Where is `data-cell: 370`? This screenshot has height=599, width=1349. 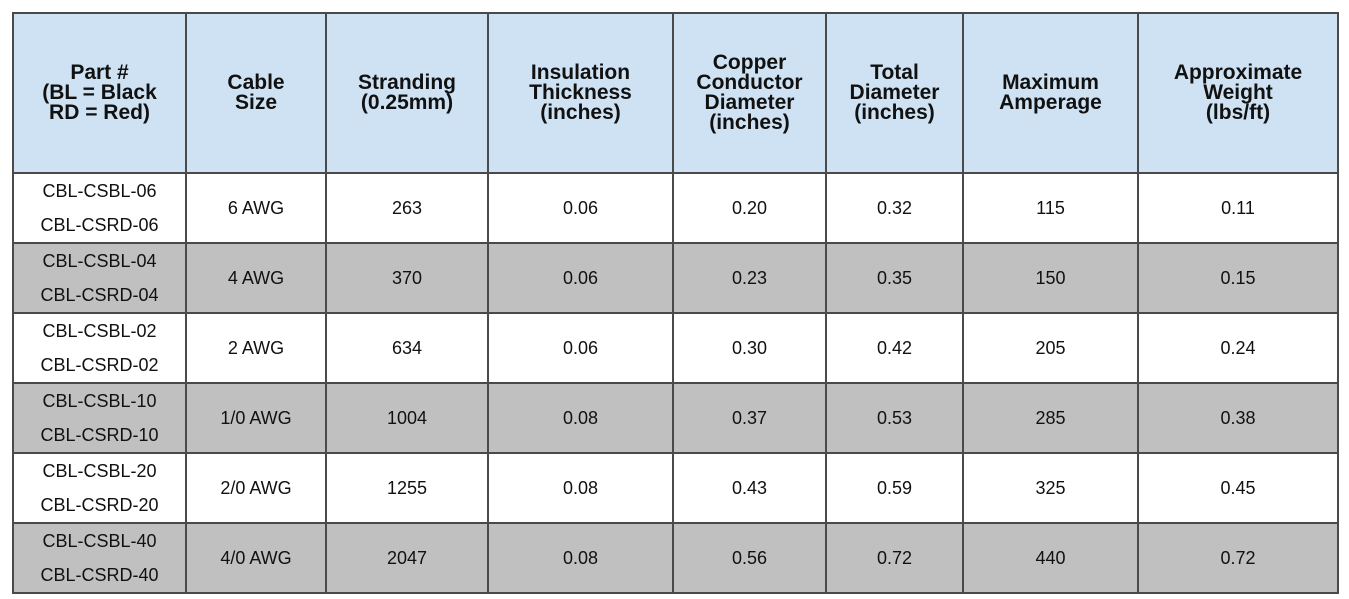 data-cell: 370 is located at coordinates (407, 278).